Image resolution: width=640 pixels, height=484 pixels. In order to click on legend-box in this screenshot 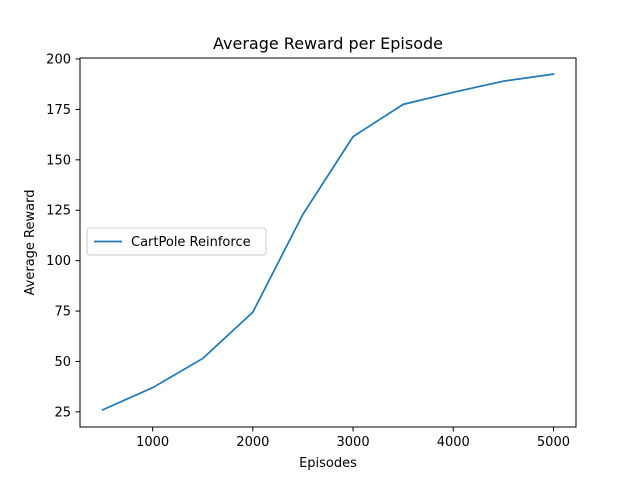, I will do `click(176, 241)`.